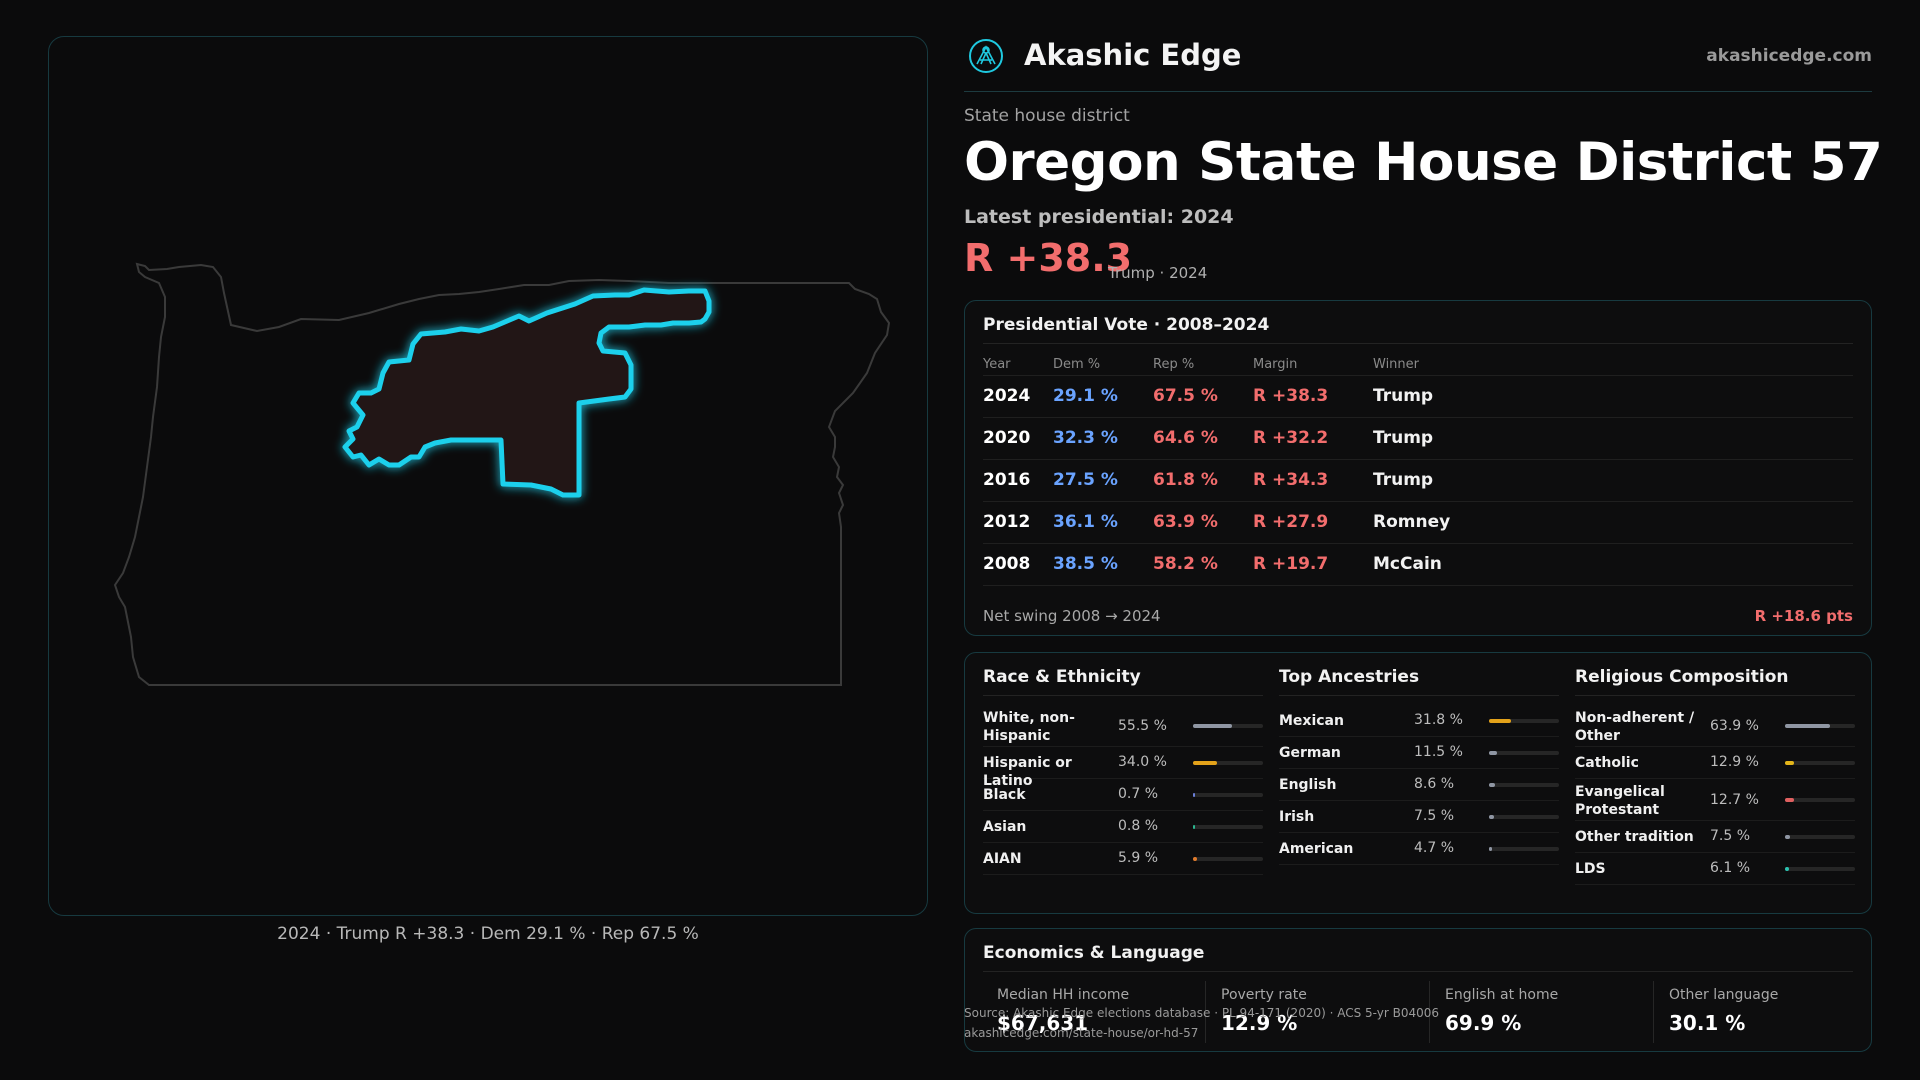 The image size is (1920, 1080). I want to click on english-at-home-cell: English at home 69.9 %, so click(1542, 1012).